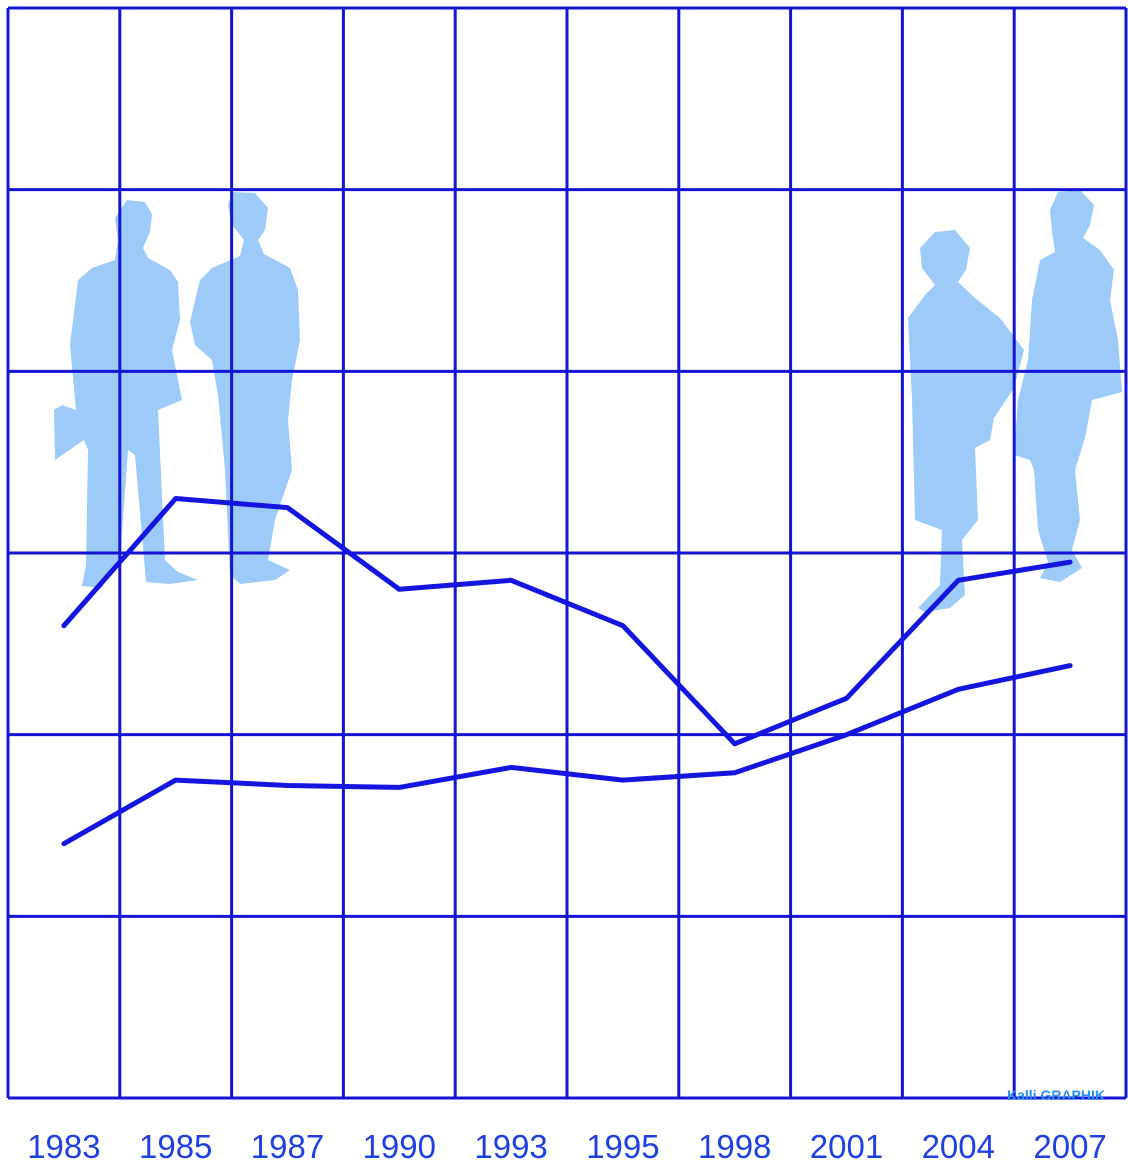  What do you see at coordinates (510, 1146) in the screenshot?
I see `x-tick-label: 1993` at bounding box center [510, 1146].